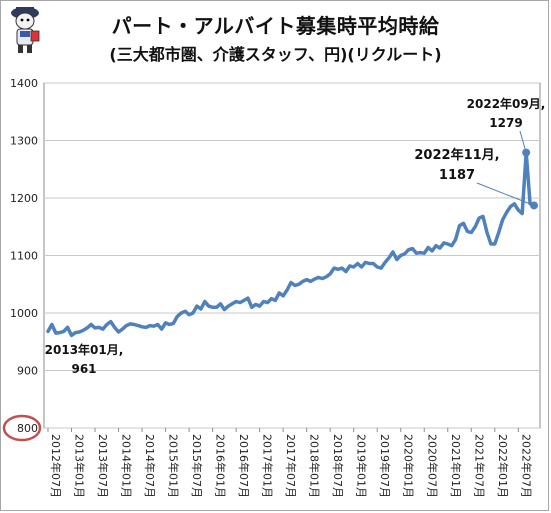 This screenshot has width=551, height=513. Describe the element at coordinates (362, 466) in the screenshot. I see `x-tick-label: 2019年01月` at that location.